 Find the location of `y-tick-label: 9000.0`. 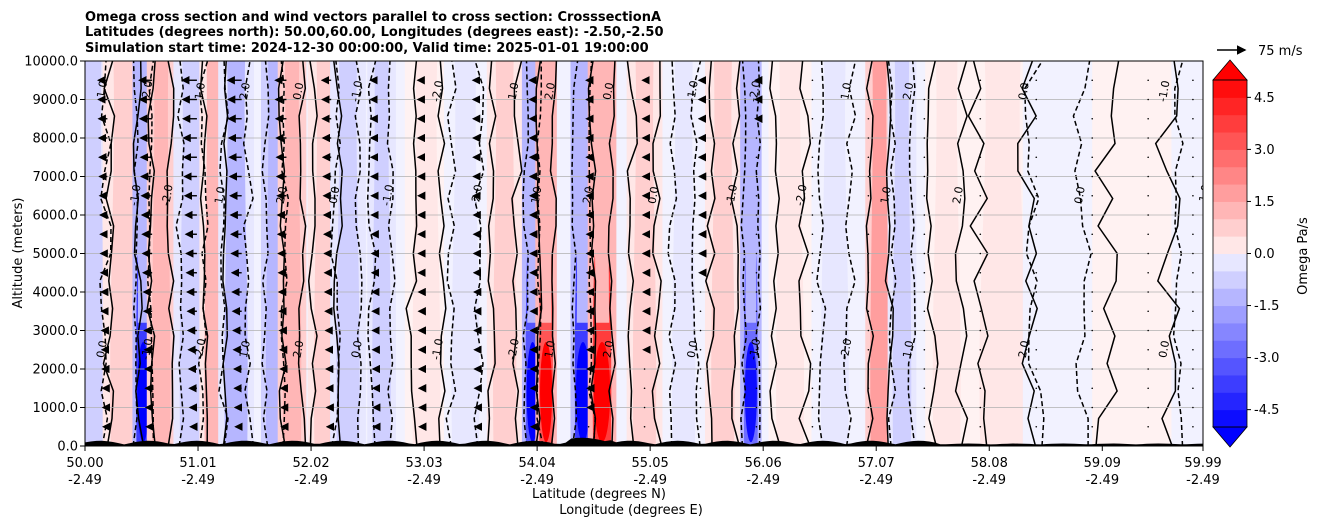

y-tick-label: 9000.0 is located at coordinates (56, 100).